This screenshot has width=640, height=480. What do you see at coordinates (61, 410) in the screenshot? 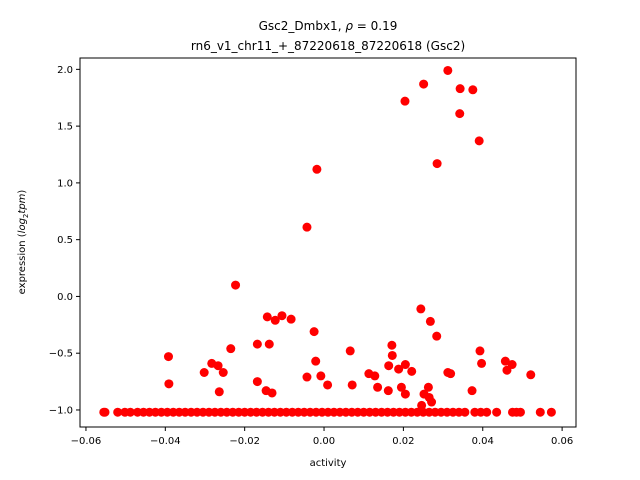
I see `y-tick-label: −1.0` at bounding box center [61, 410].